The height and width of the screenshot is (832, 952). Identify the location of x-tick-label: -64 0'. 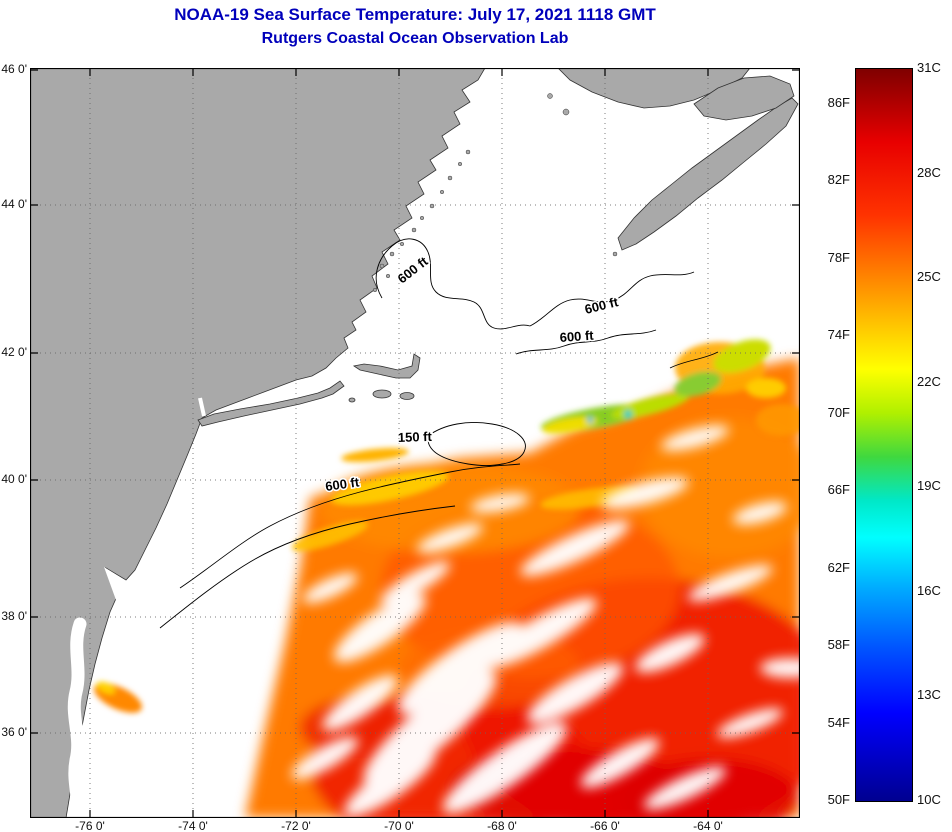
(708, 825).